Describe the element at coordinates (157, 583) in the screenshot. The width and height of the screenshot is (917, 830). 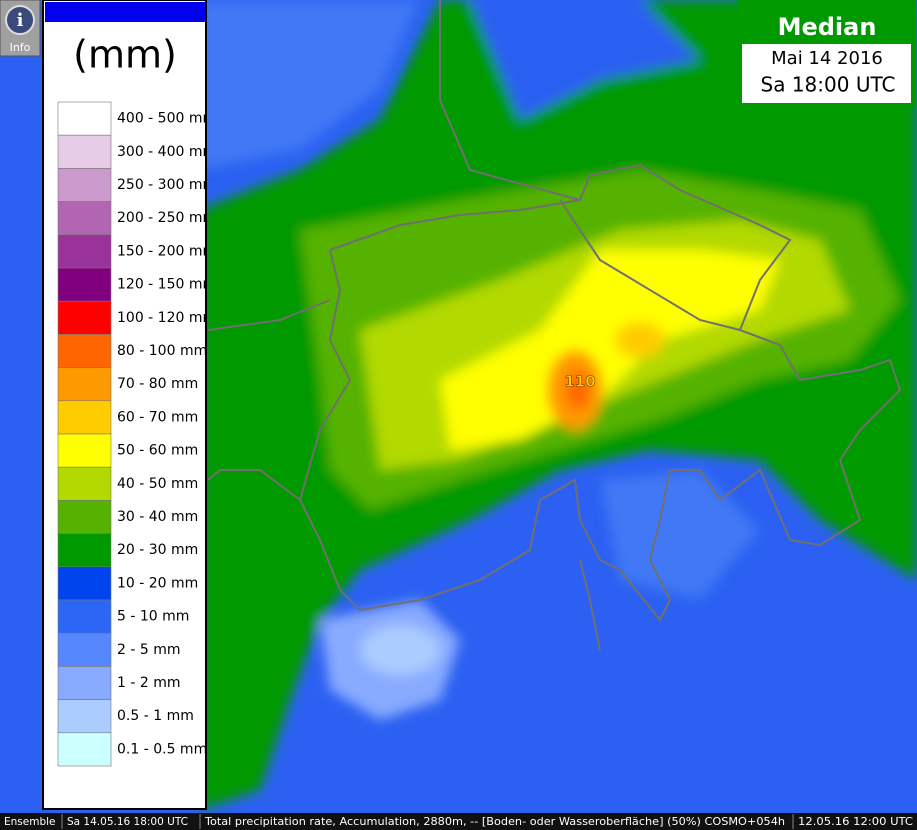
I see `legend-label: 10 - 20 mm` at that location.